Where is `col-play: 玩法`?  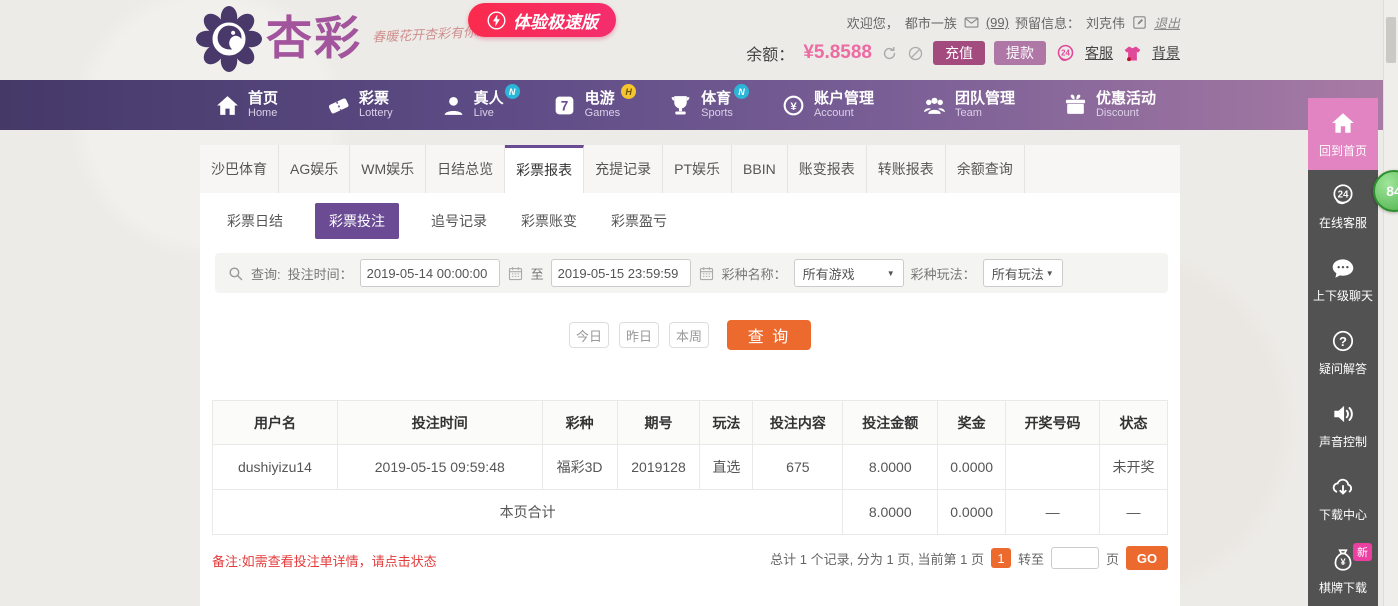 col-play: 玩法 is located at coordinates (726, 422).